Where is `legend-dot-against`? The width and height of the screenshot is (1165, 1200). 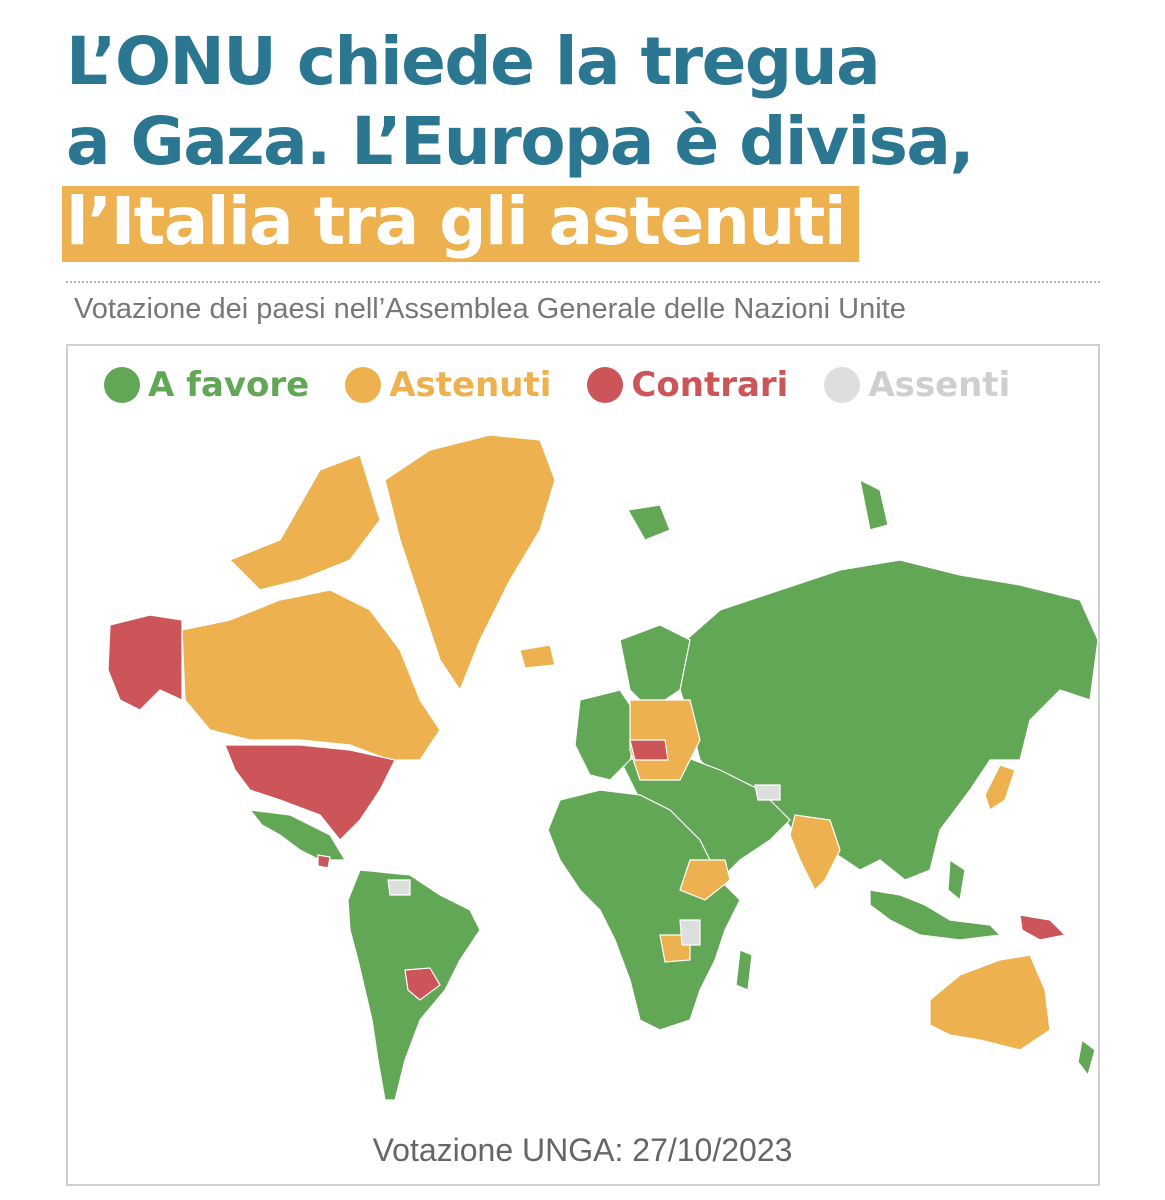
legend-dot-against is located at coordinates (605, 385).